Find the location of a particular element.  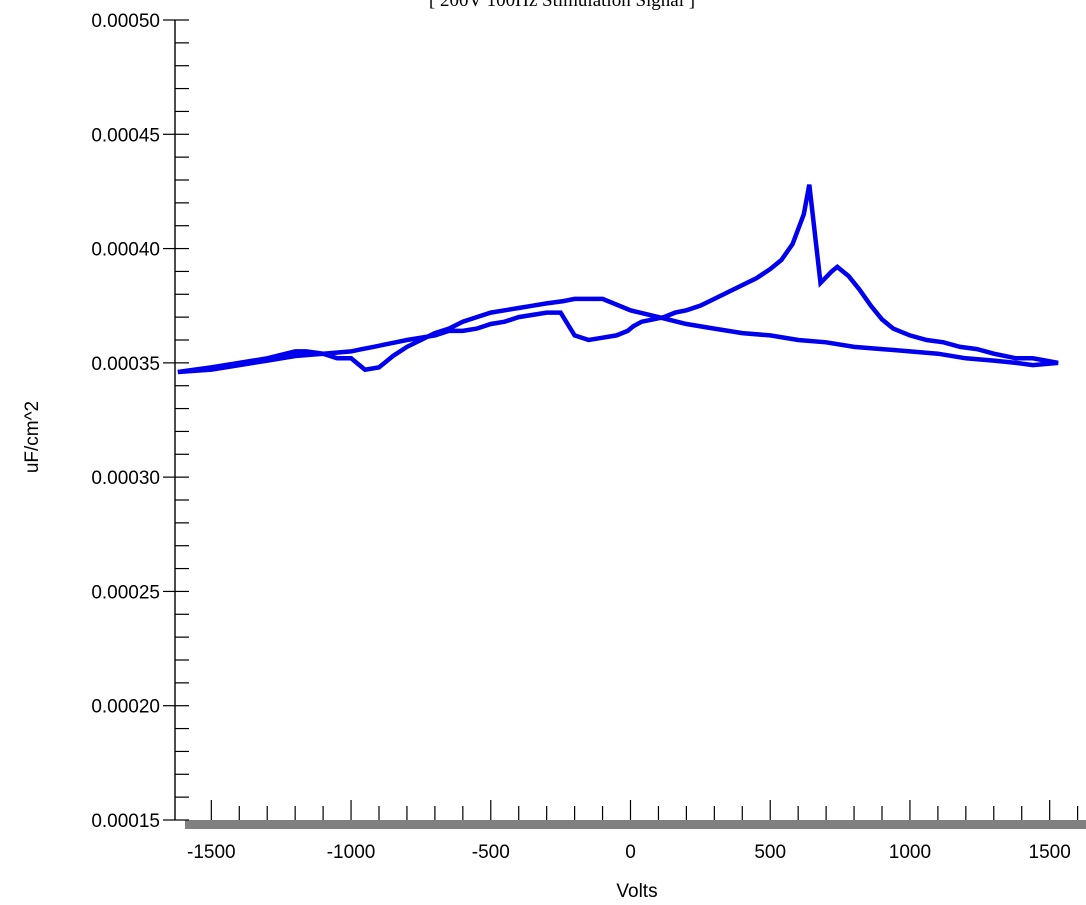

y-tick-label: 0.00020 is located at coordinates (125, 707).